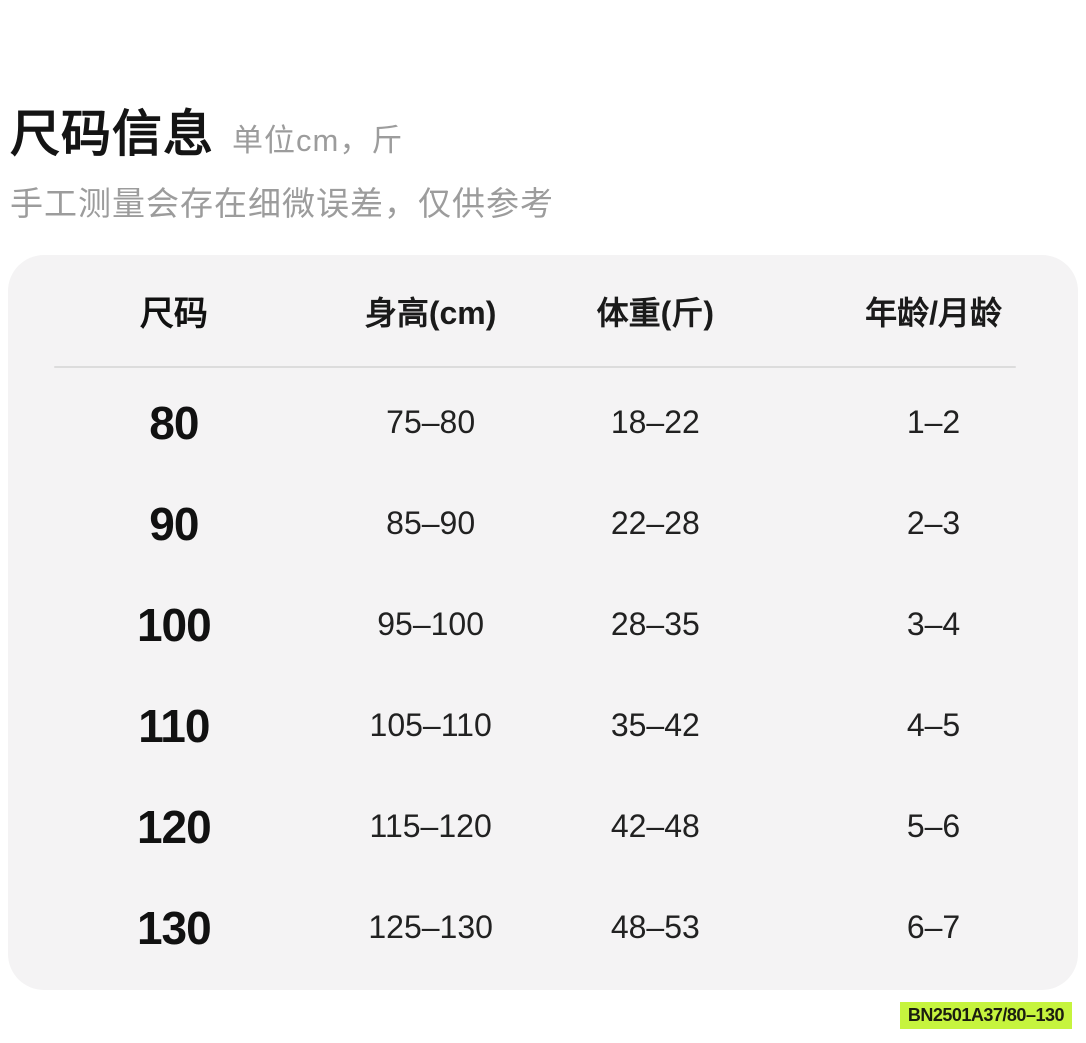 The height and width of the screenshot is (1043, 1086). Describe the element at coordinates (543, 422) in the screenshot. I see `table-row: 80 75–80 18–22 1–2` at that location.